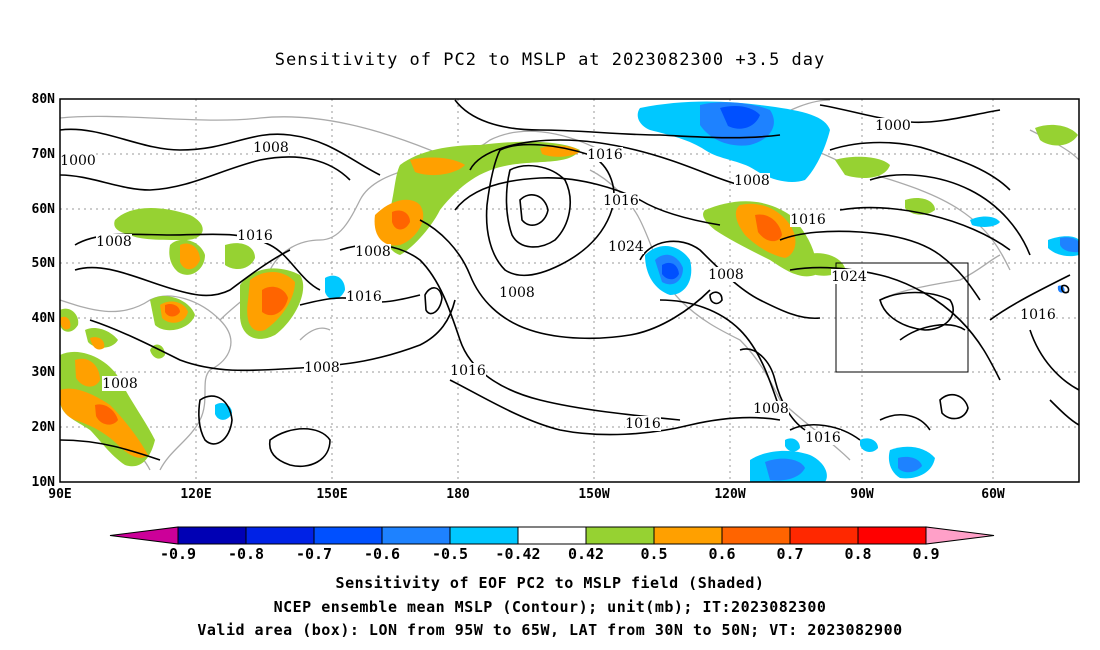 The height and width of the screenshot is (650, 1100). I want to click on longitude-labels: 90E 120E 150E 180 150W 120W 90W 60W, so click(526, 494).